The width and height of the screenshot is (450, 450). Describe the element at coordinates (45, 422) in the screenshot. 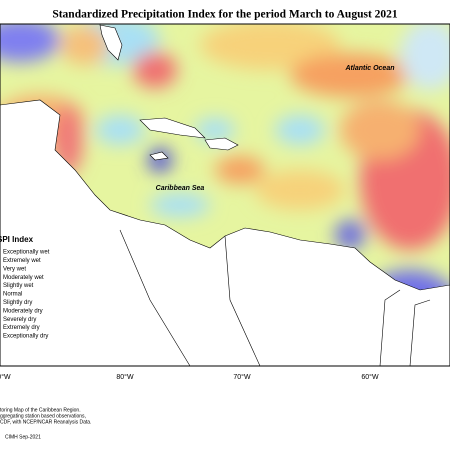

I see `footer-line: CDF, with NCEP/NCAR Reanalysis Data.` at that location.